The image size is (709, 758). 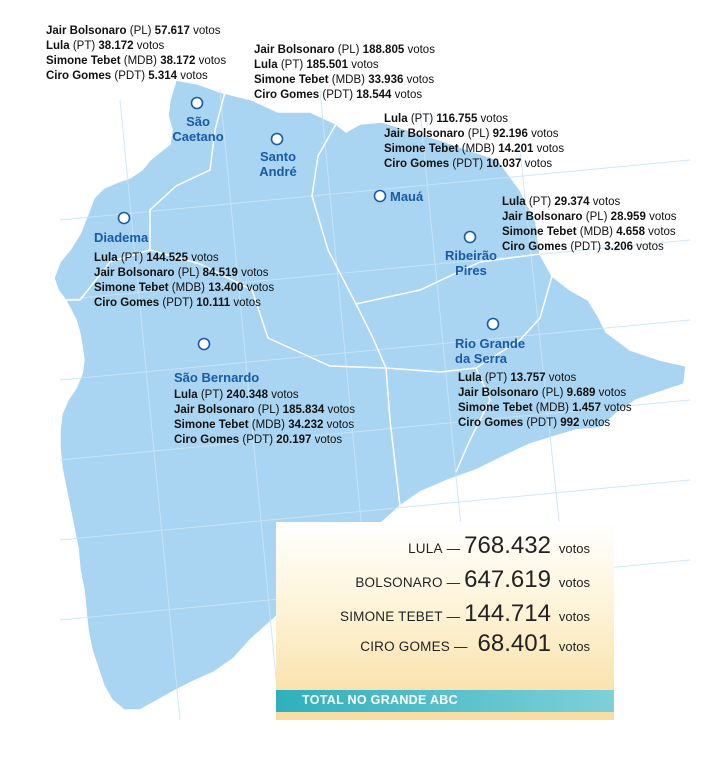 What do you see at coordinates (197, 103) in the screenshot?
I see `sao-caetano-marker` at bounding box center [197, 103].